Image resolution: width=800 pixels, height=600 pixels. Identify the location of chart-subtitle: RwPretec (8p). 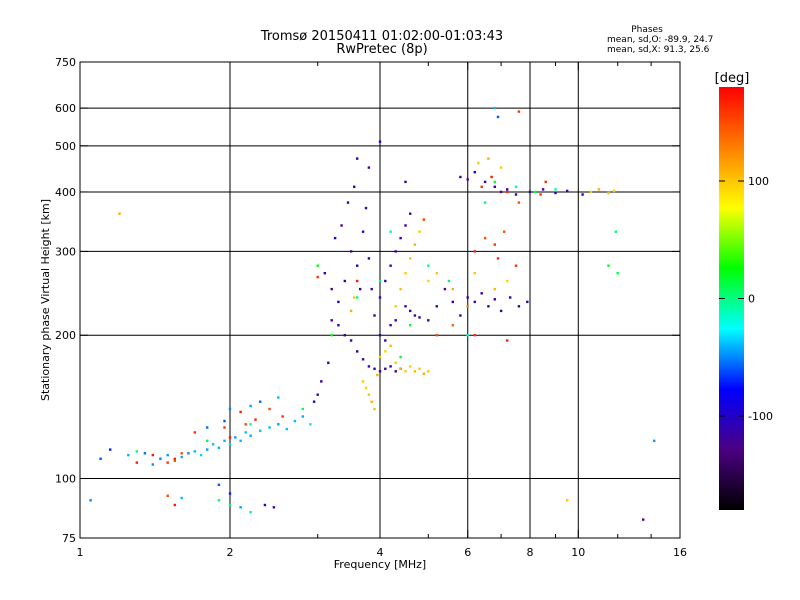
(381, 49).